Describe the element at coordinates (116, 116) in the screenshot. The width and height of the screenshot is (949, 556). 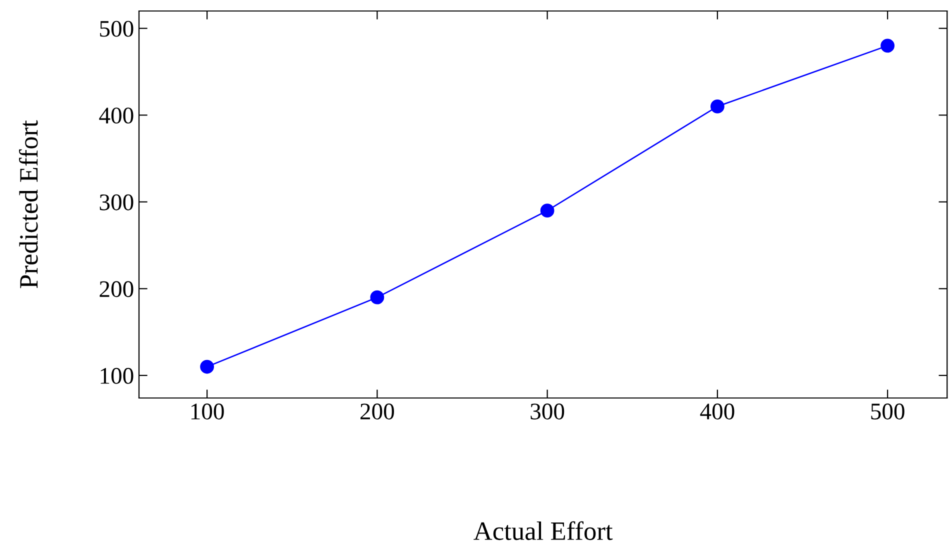
I see `y-tick-label: 400` at that location.